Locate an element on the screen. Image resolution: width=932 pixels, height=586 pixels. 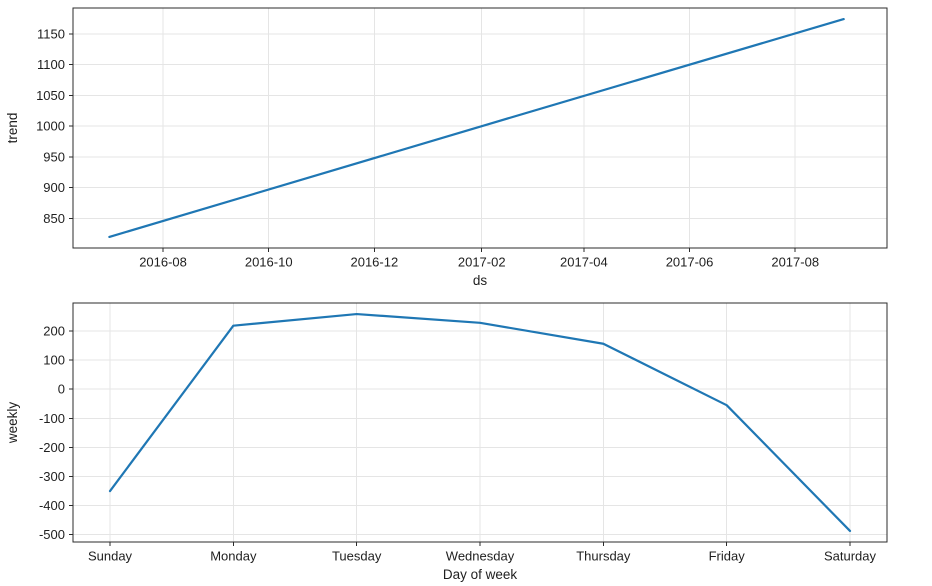
weekly-x-tick-label: Thursday is located at coordinates (603, 556).